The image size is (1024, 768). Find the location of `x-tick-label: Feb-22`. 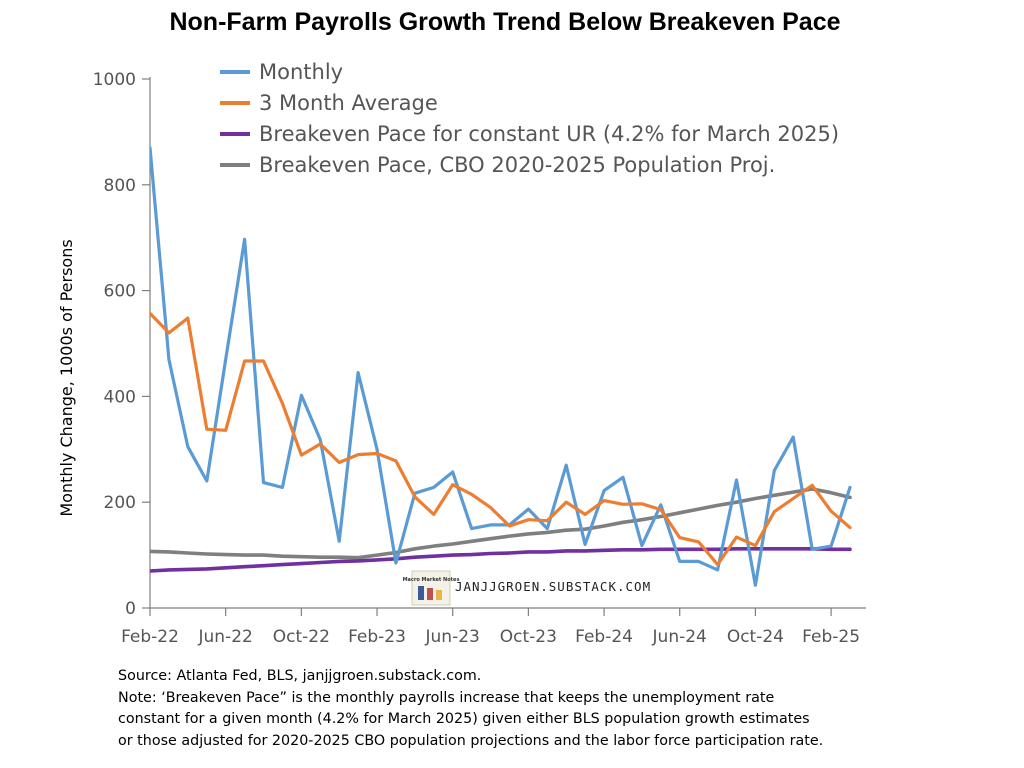

x-tick-label: Feb-22 is located at coordinates (150, 637).